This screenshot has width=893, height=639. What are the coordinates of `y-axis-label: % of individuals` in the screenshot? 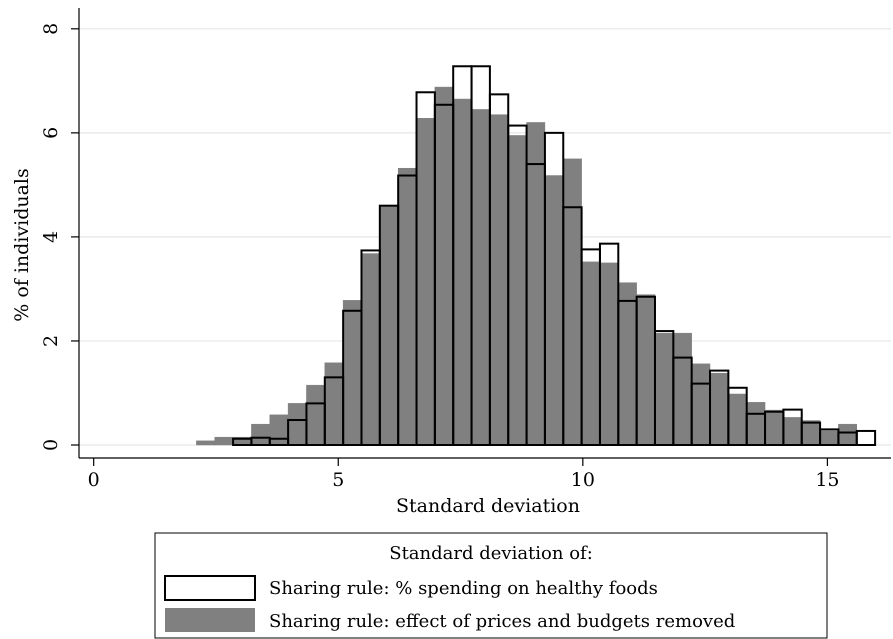 It's located at (22, 245).